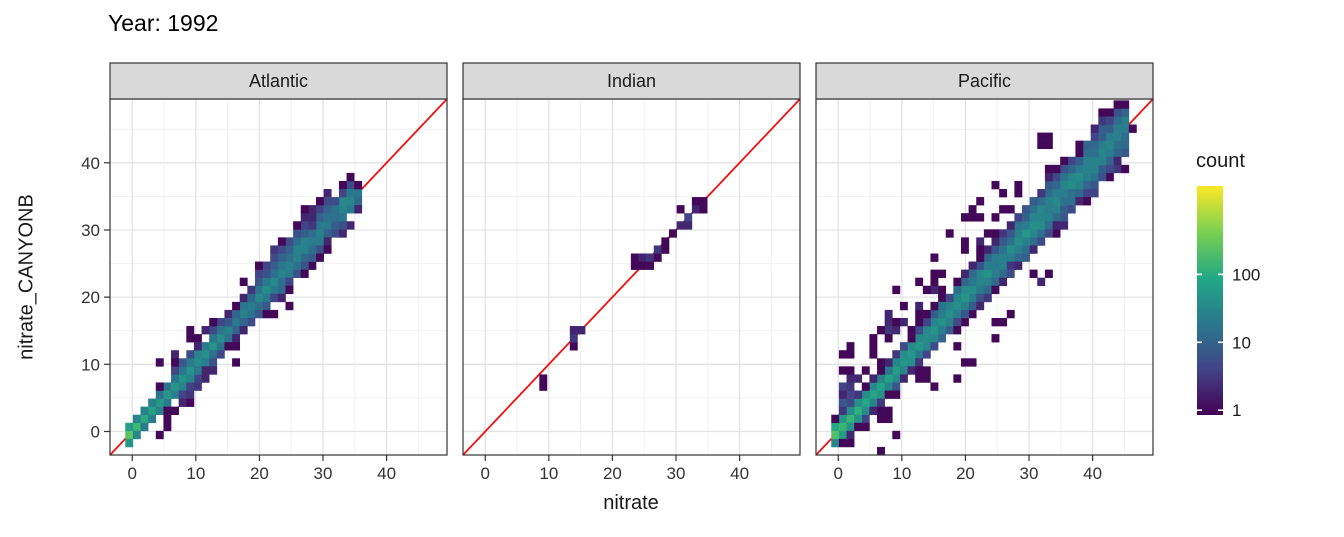 The width and height of the screenshot is (1344, 537). What do you see at coordinates (1241, 342) in the screenshot?
I see `legend-tick-label: 10` at bounding box center [1241, 342].